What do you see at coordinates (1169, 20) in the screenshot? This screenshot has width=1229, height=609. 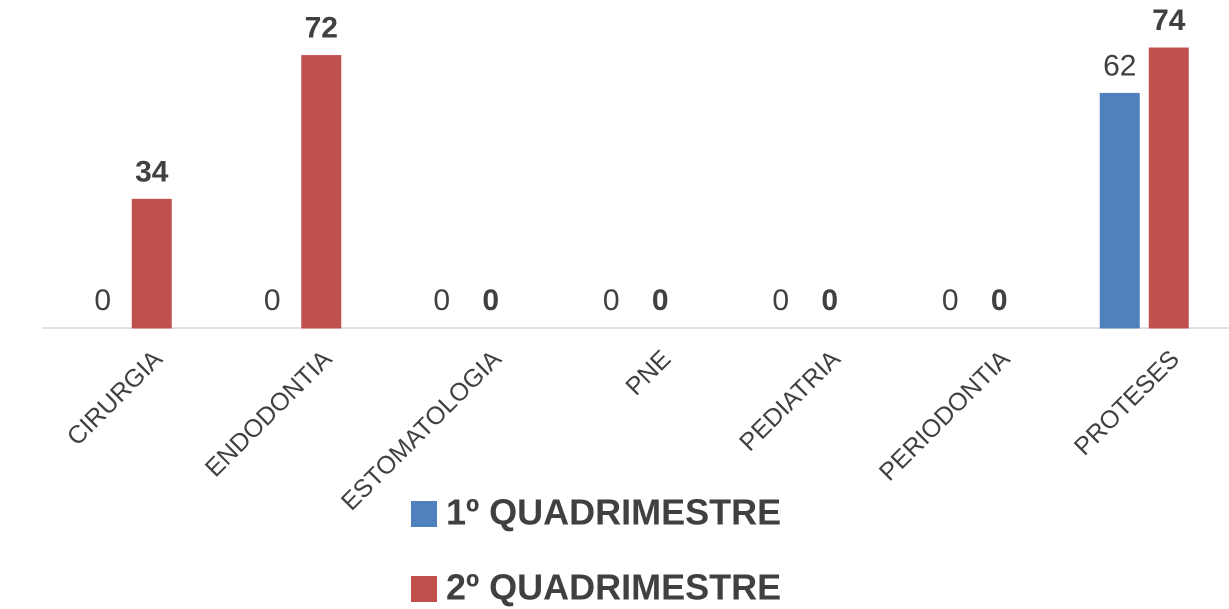 I see `data-label: 74` at bounding box center [1169, 20].